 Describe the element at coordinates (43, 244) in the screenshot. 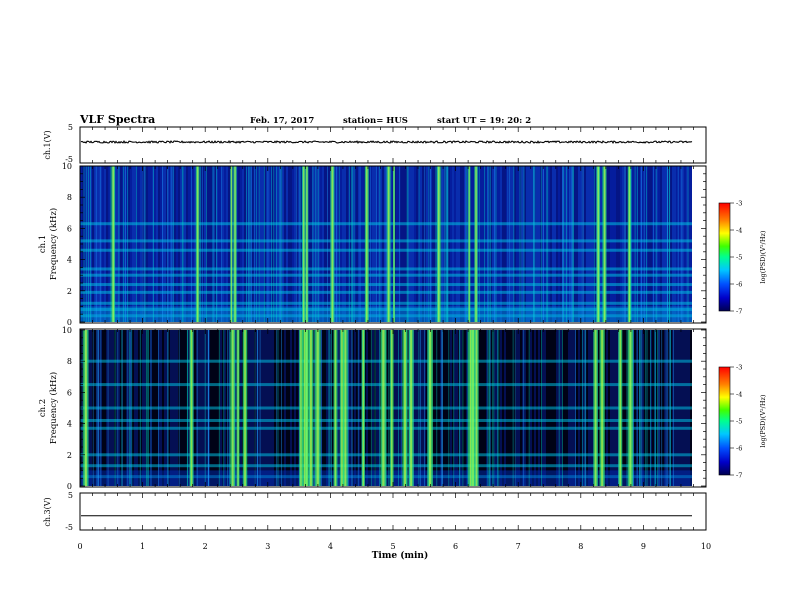

I see `ch1-spectrogram-ylabel-channel: ch.1` at that location.